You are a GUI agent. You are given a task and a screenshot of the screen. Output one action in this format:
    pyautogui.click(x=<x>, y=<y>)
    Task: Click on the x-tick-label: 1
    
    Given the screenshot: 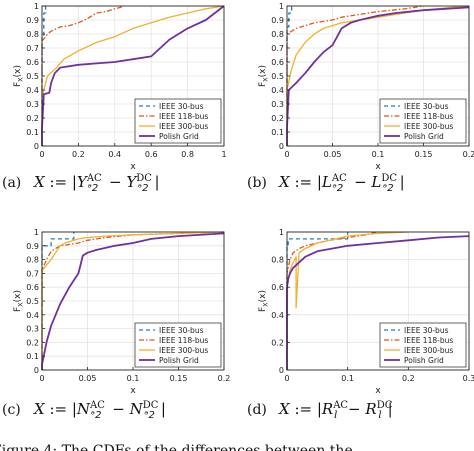 What is the action you would take?
    pyautogui.click(x=223, y=154)
    